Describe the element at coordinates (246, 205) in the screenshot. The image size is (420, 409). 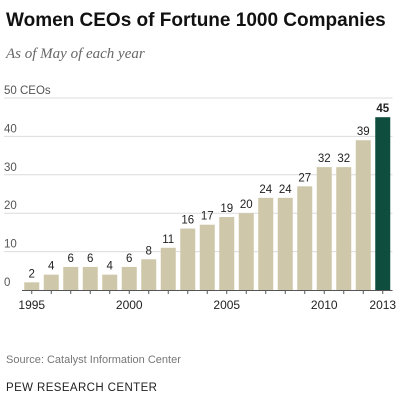
I see `value-label-2006: 20` at that location.